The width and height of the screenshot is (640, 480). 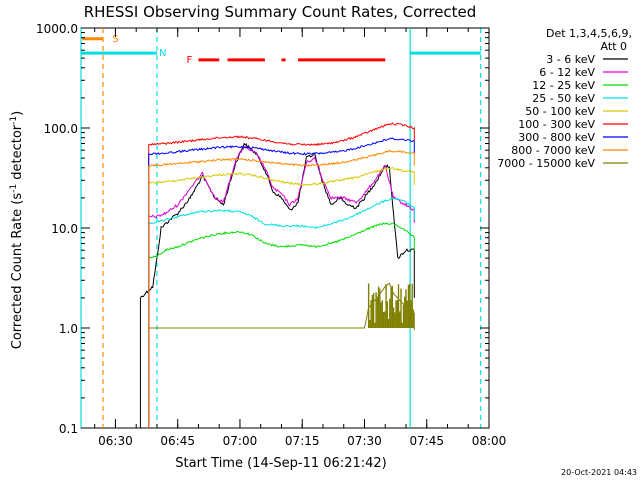 I want to click on legend-entry-label: 12 - 25 keV, so click(x=563, y=85).